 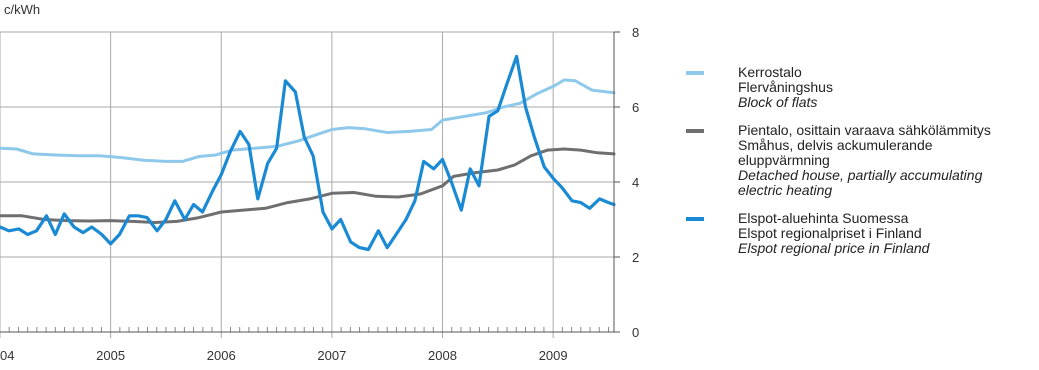 What do you see at coordinates (442, 355) in the screenshot?
I see `x-tick-label: 2008` at bounding box center [442, 355].